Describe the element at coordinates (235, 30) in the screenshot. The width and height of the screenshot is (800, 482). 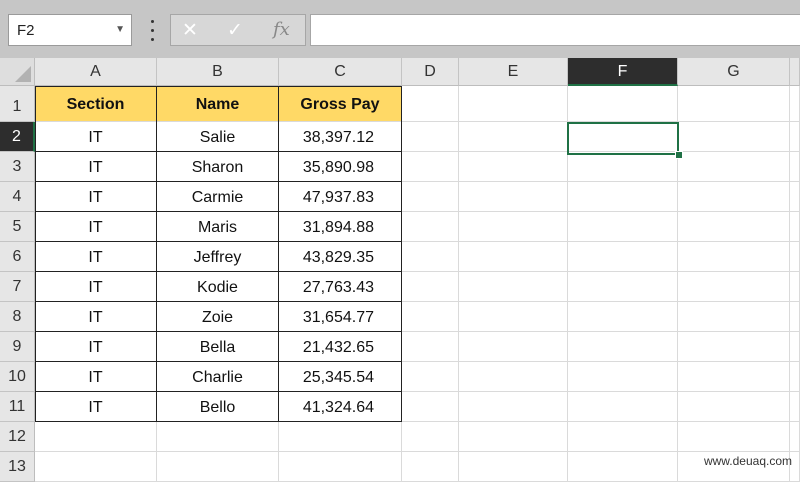
I see `enter-icon: ✓` at that location.